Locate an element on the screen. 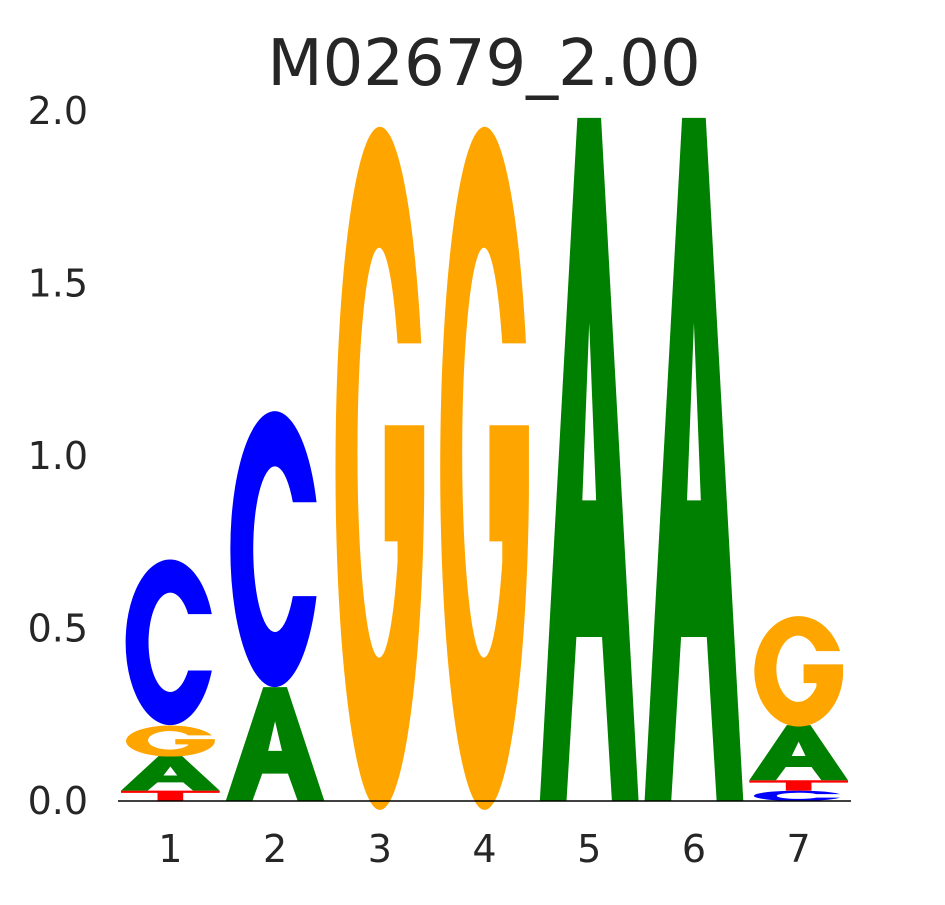 This screenshot has height=905, width=945. y-axis: 0.0 0.5 1.0 1.5 2.0 is located at coordinates (58, 456).